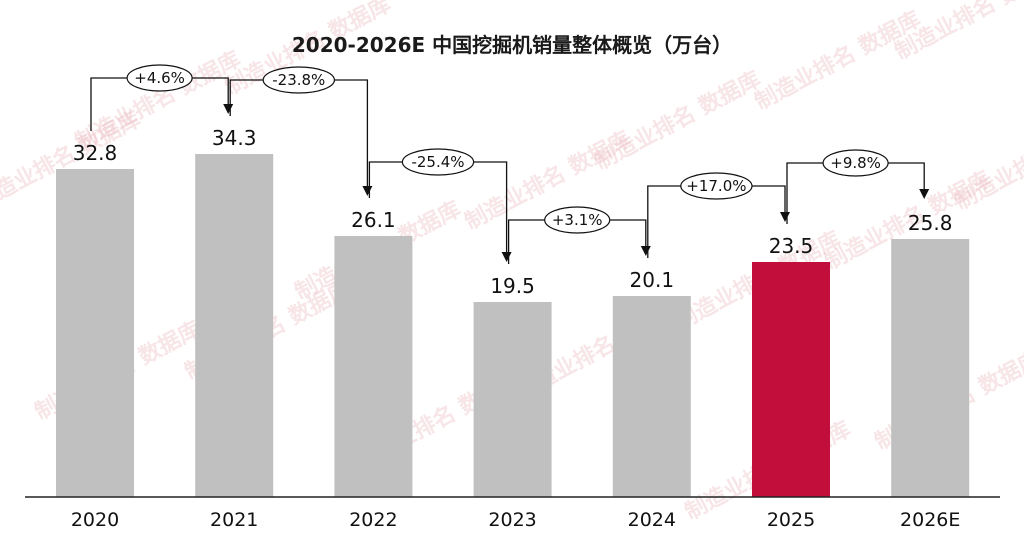  I want to click on value-label-2024: 20.1, so click(652, 280).